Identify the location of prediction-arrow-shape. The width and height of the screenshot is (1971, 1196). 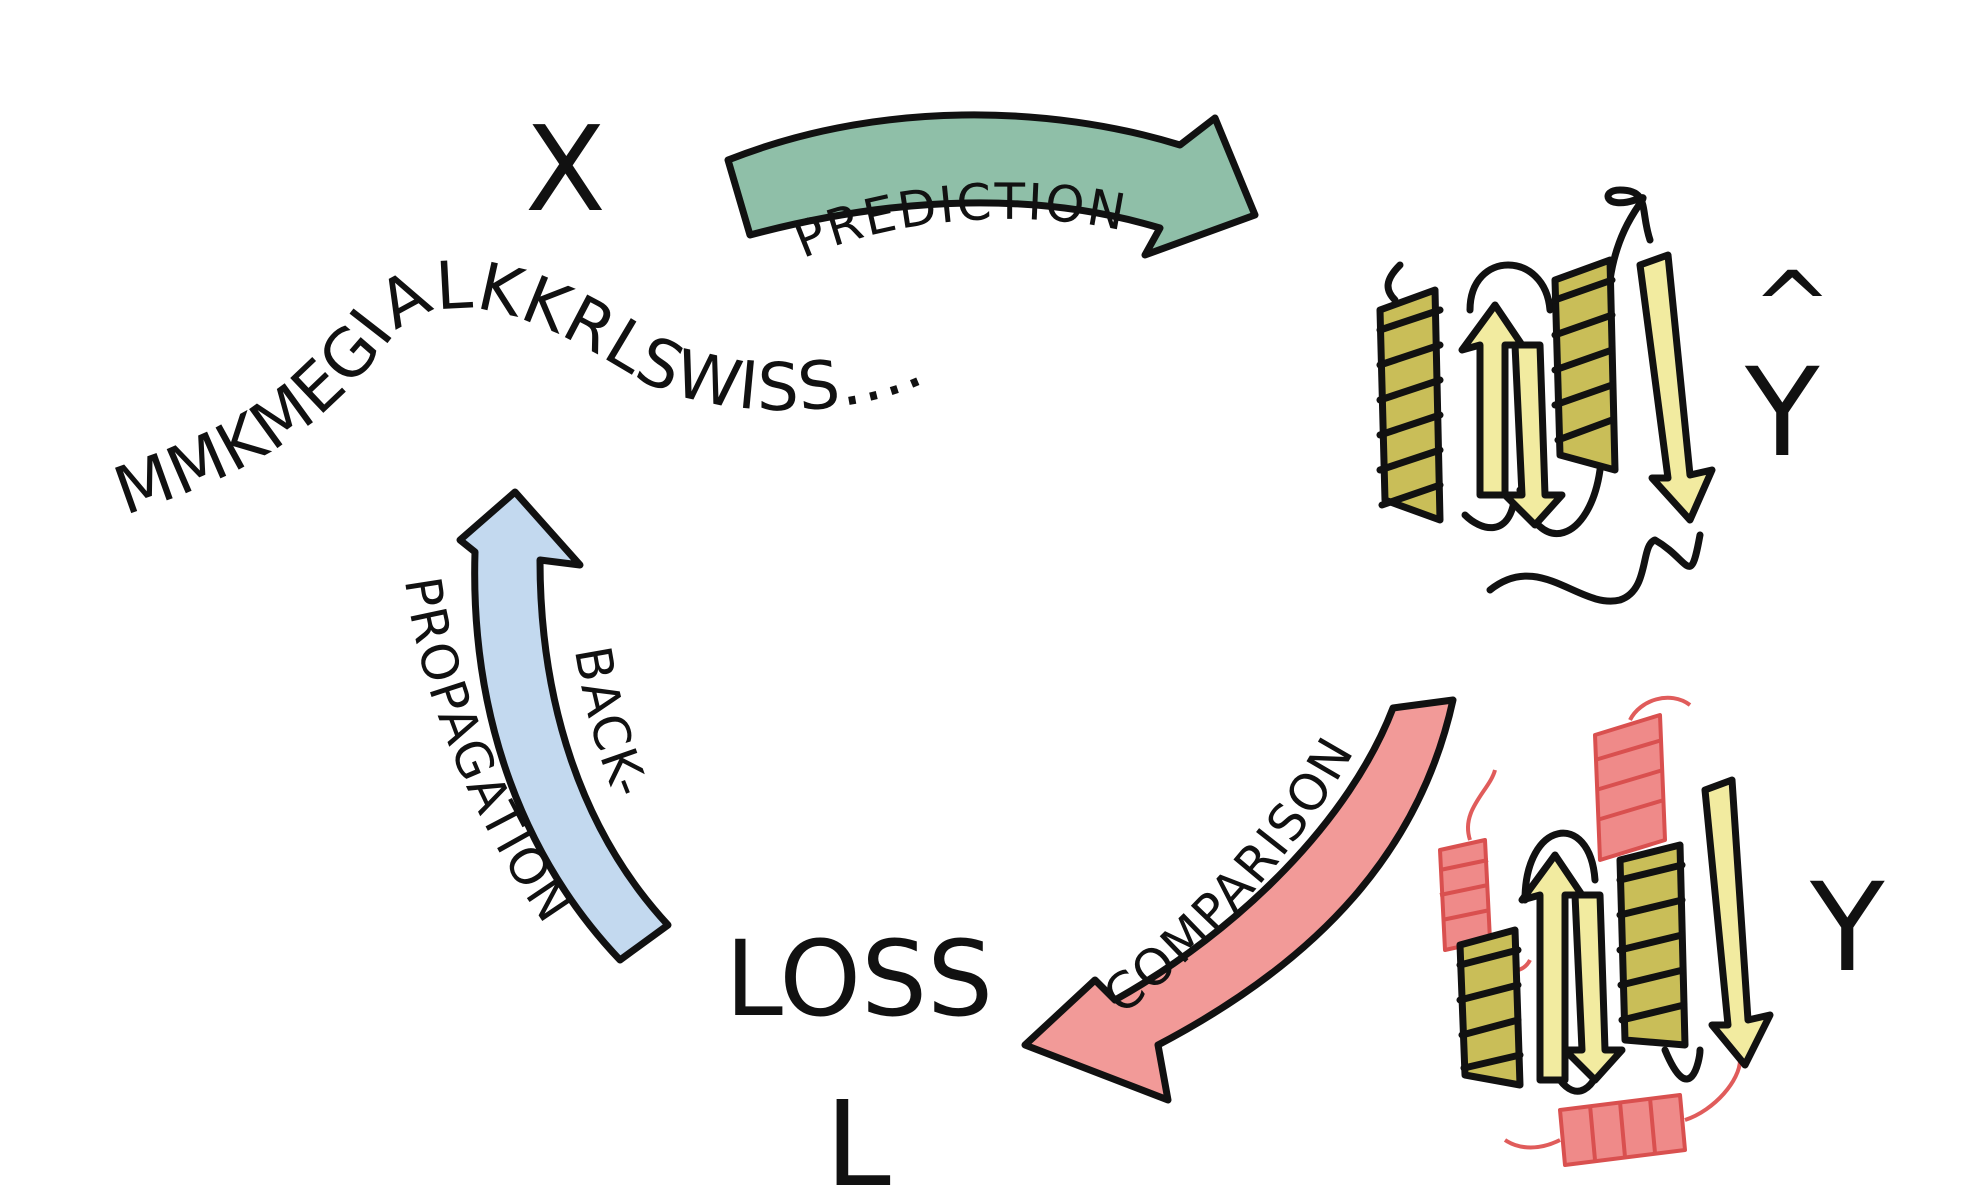
(991, 185).